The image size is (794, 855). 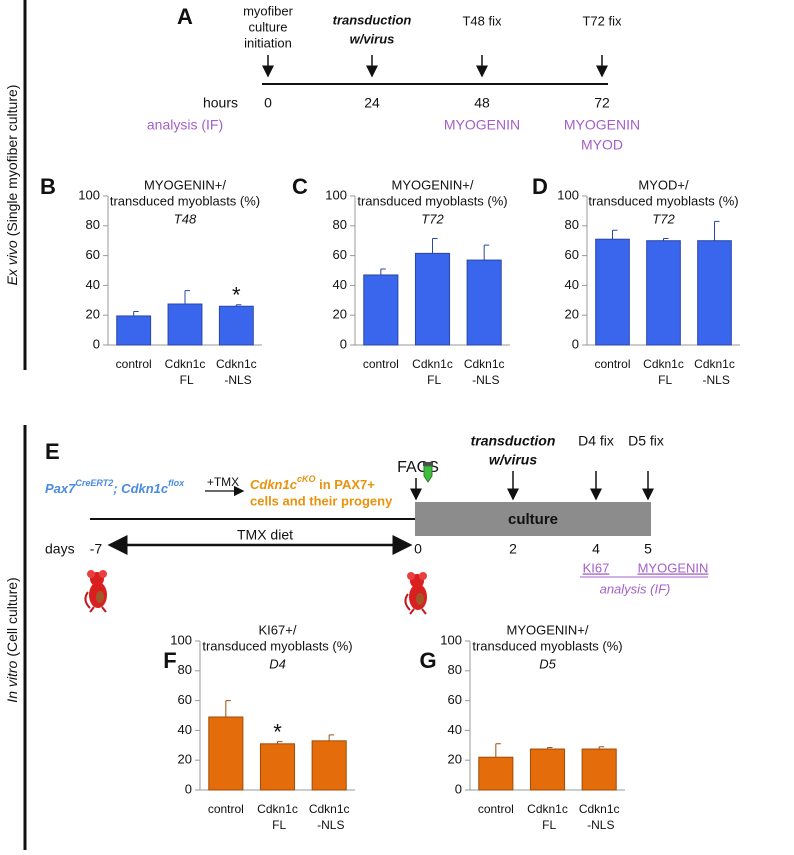 What do you see at coordinates (185, 125) in the screenshot?
I see `analysis-label: analysis (IF)` at bounding box center [185, 125].